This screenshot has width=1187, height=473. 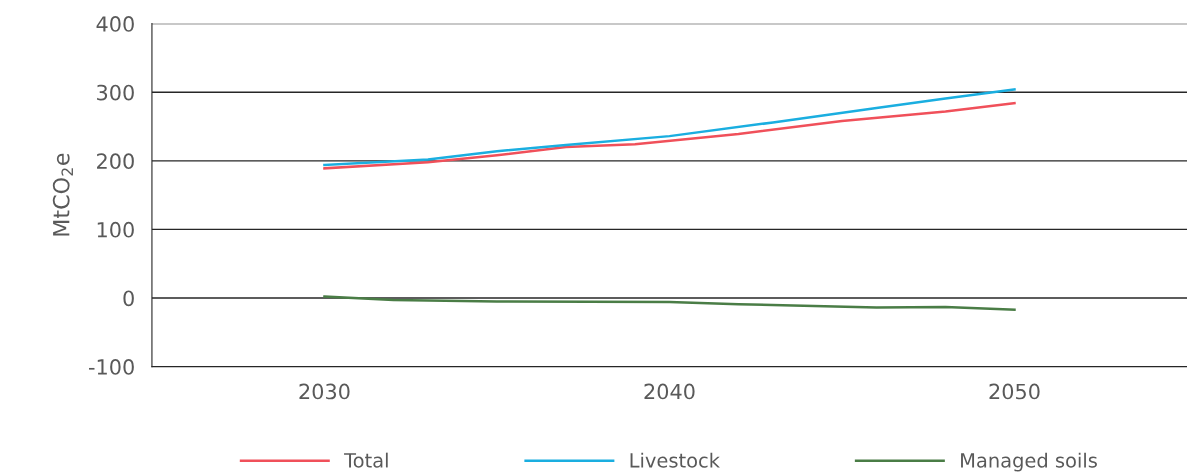 What do you see at coordinates (128, 298) in the screenshot?
I see `y-tick-label: 0` at bounding box center [128, 298].